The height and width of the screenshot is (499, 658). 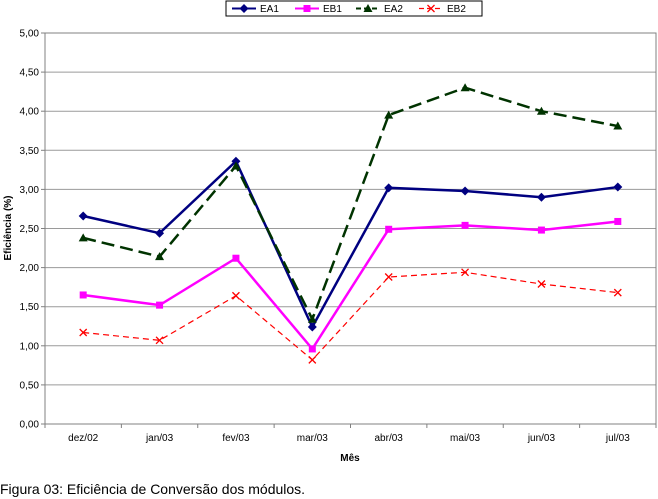 What do you see at coordinates (255, 9) in the screenshot?
I see `legend-item-ea1: EA1` at bounding box center [255, 9].